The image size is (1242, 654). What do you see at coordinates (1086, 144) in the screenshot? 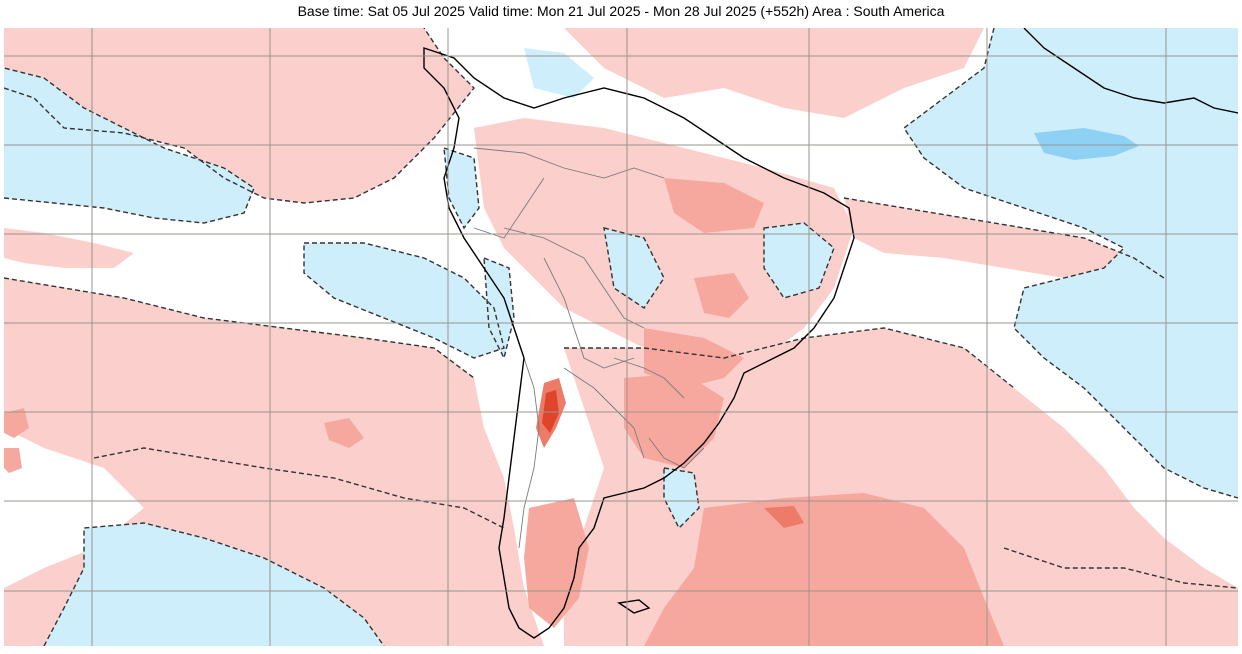
I see `cool-anomaly-medium` at bounding box center [1086, 144].